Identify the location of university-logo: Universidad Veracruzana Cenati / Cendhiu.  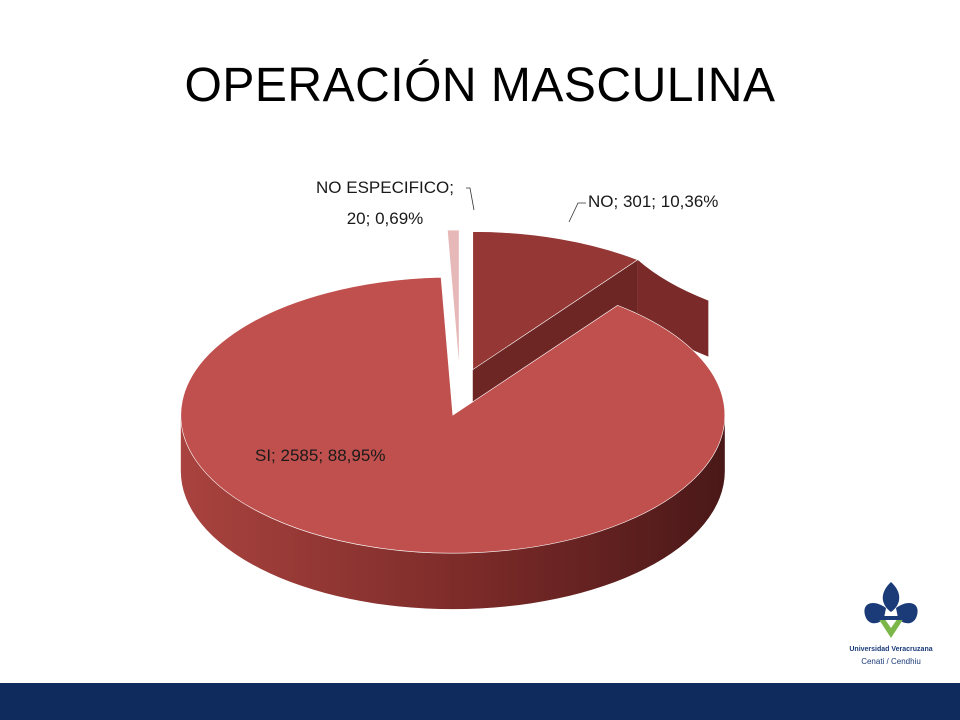
(891, 630).